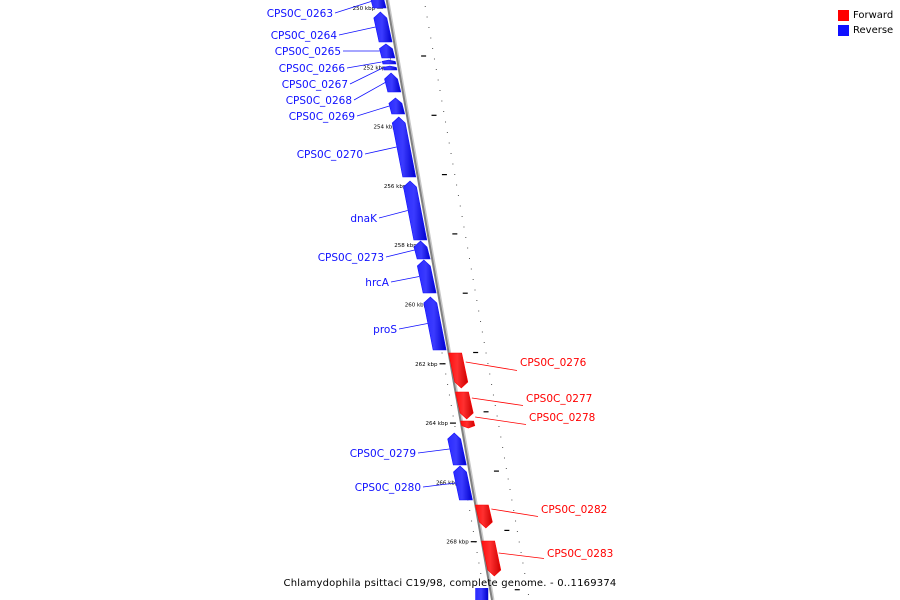 This screenshot has height=600, width=900. What do you see at coordinates (865, 30) in the screenshot?
I see `legend-reverse: Reverse` at bounding box center [865, 30].